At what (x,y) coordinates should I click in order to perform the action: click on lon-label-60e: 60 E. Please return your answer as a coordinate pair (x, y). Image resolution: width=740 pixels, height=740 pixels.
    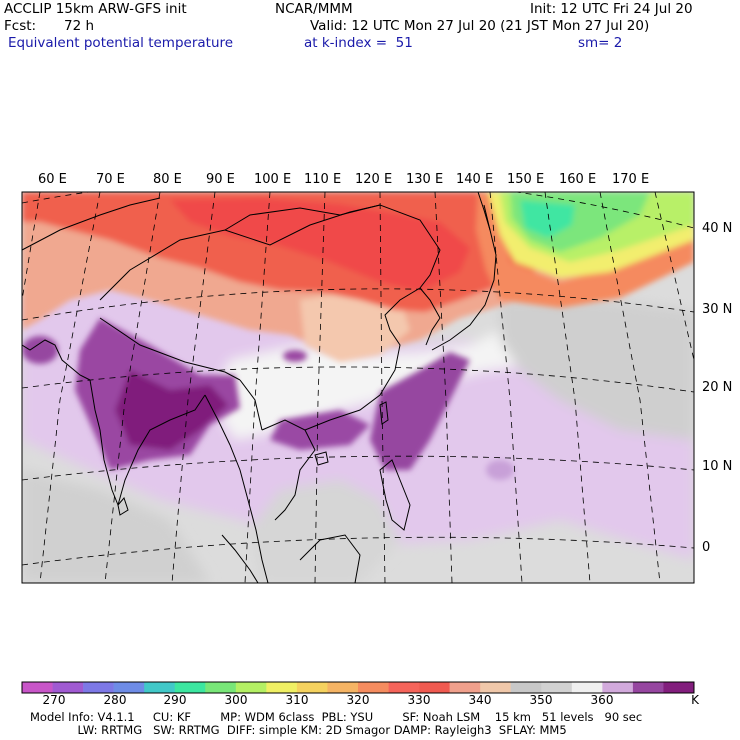
    Looking at the image, I should click on (52, 179).